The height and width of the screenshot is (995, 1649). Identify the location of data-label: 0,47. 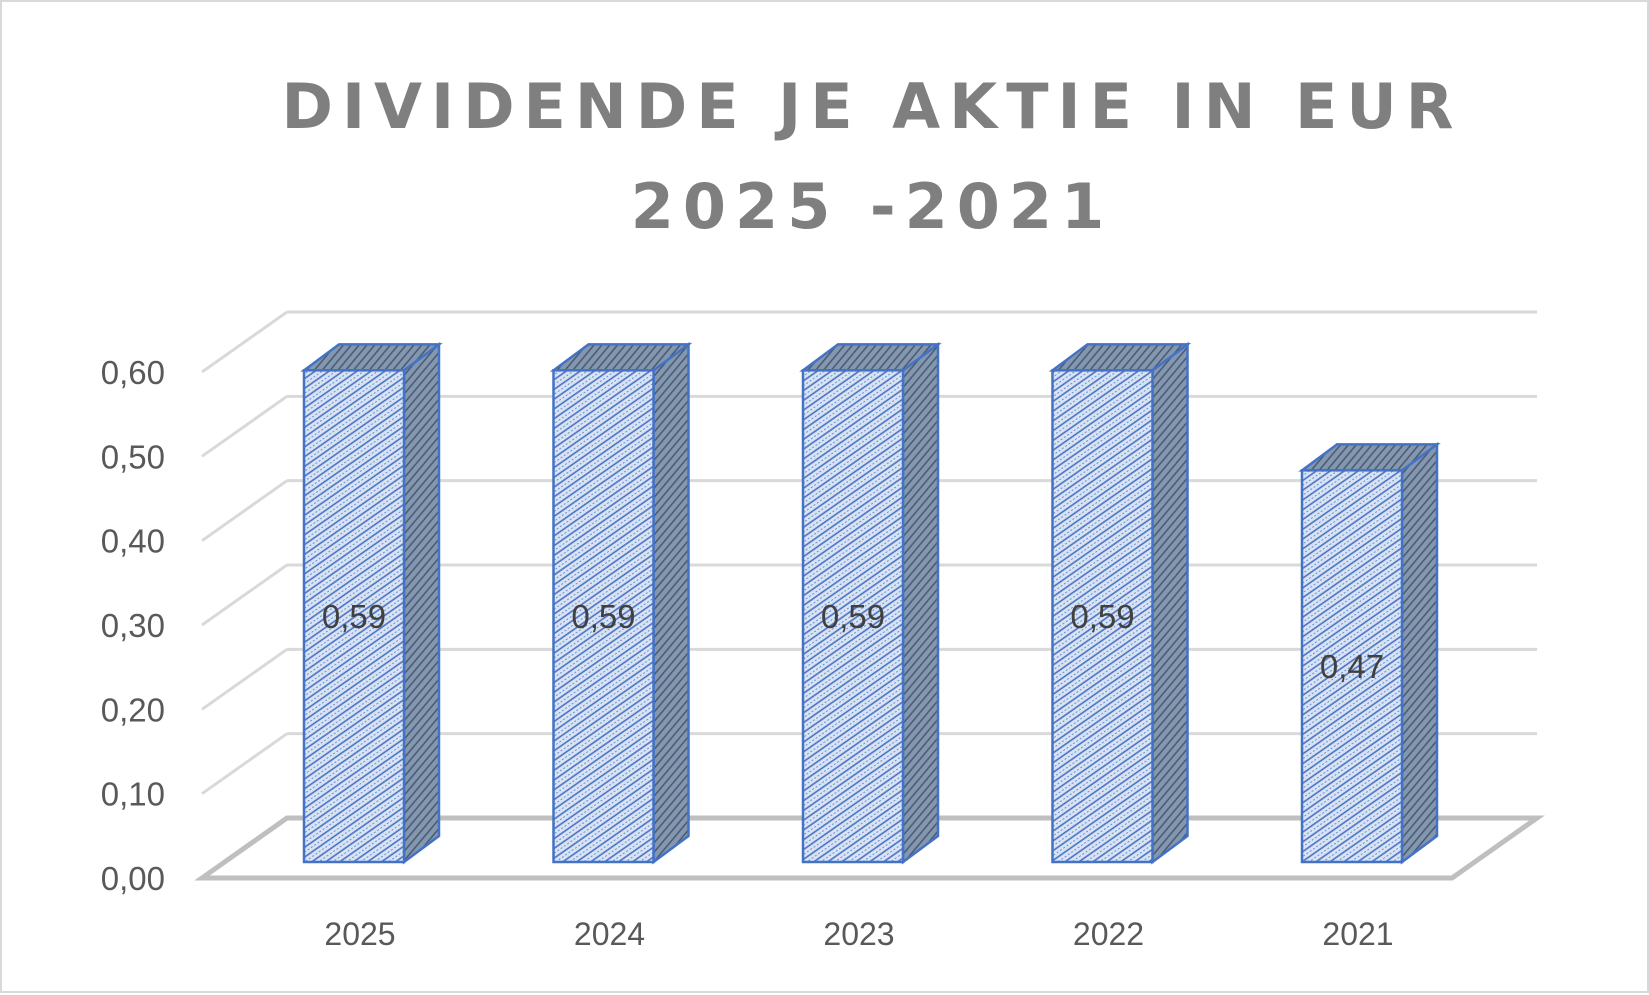
(1352, 666).